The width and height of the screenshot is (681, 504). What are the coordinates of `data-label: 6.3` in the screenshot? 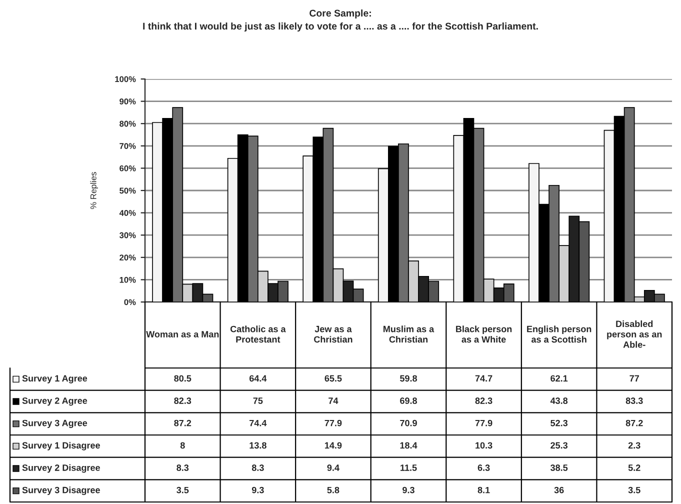 It's located at (484, 467).